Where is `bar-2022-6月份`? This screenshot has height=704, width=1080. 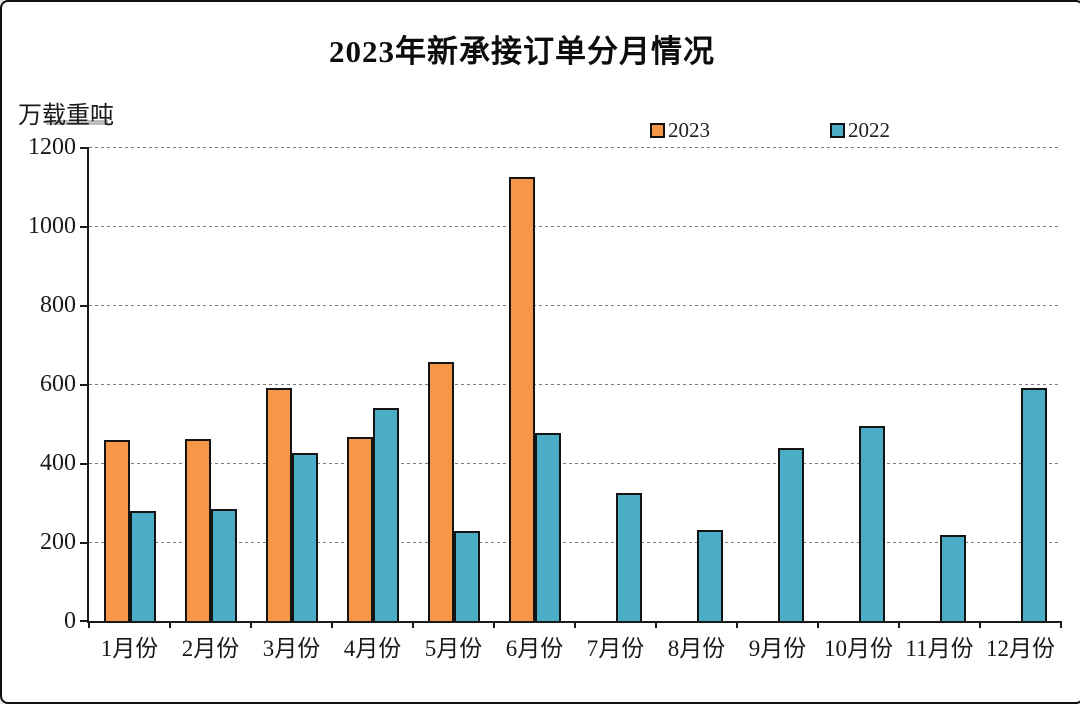
bar-2022-6月份 is located at coordinates (547, 527).